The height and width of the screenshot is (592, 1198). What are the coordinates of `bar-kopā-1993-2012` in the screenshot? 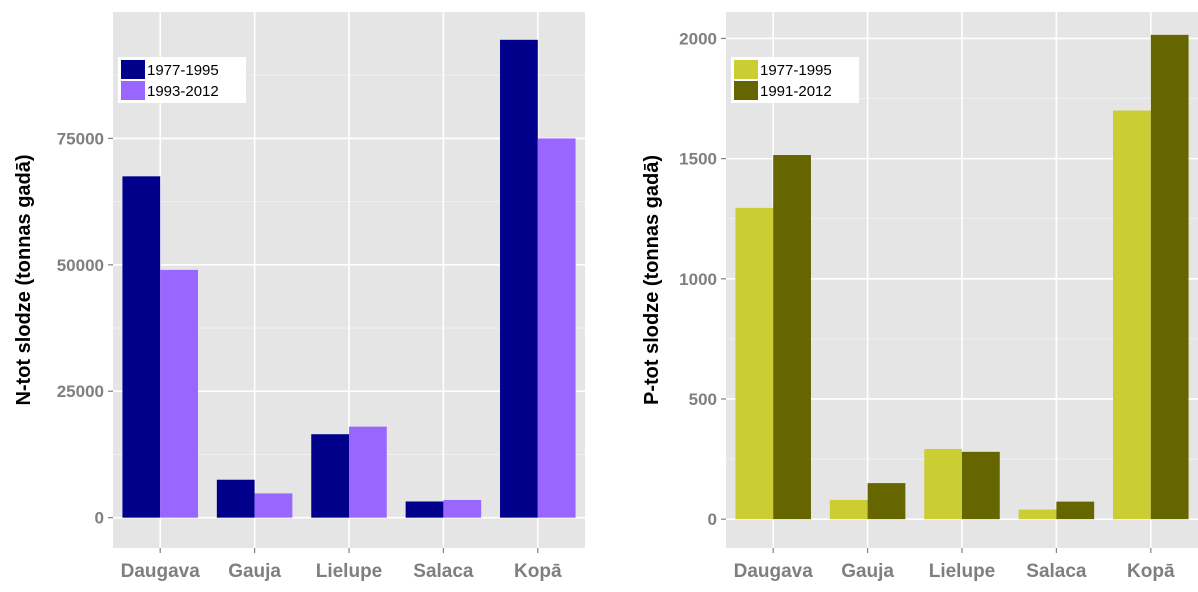 It's located at (556, 328).